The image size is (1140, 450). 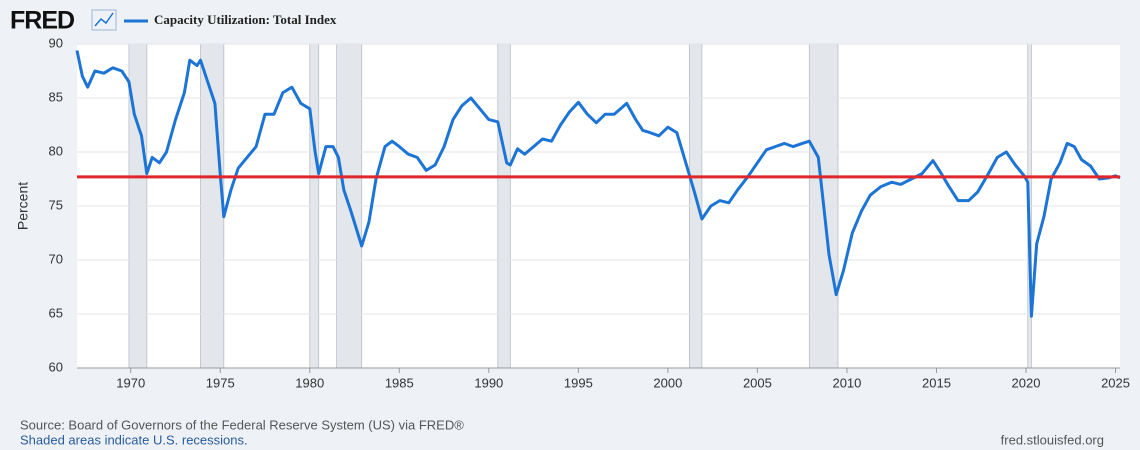 I want to click on x-tick-label: 1975, so click(x=220, y=382).